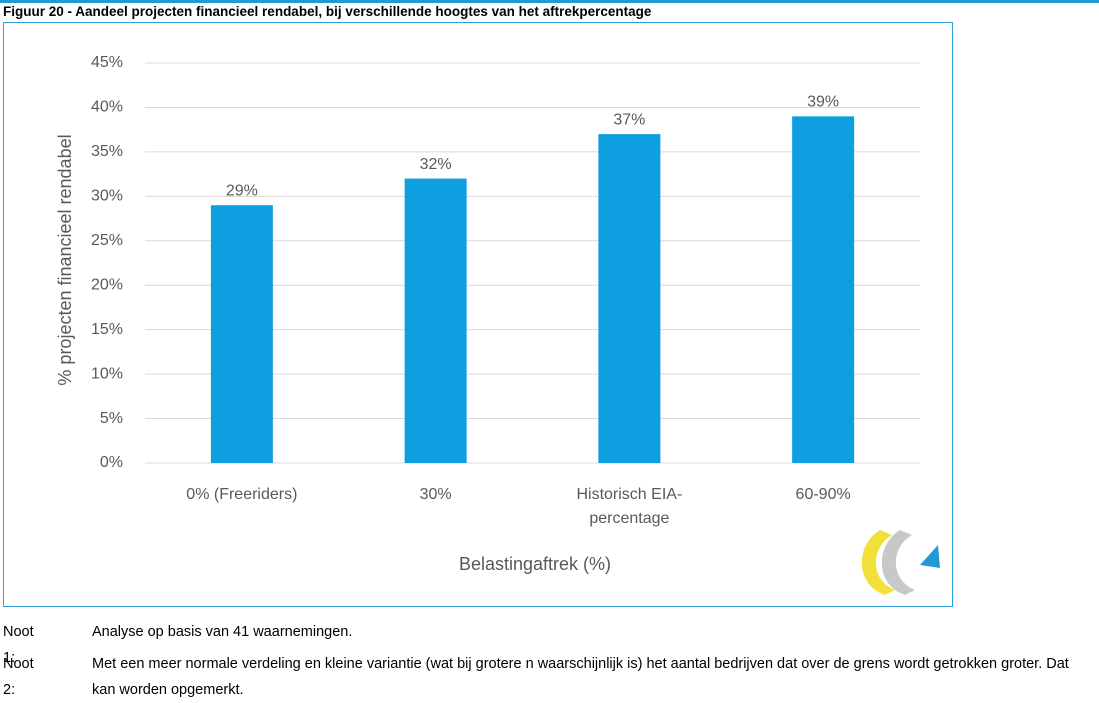  What do you see at coordinates (629, 119) in the screenshot?
I see `data-label: 37%` at bounding box center [629, 119].